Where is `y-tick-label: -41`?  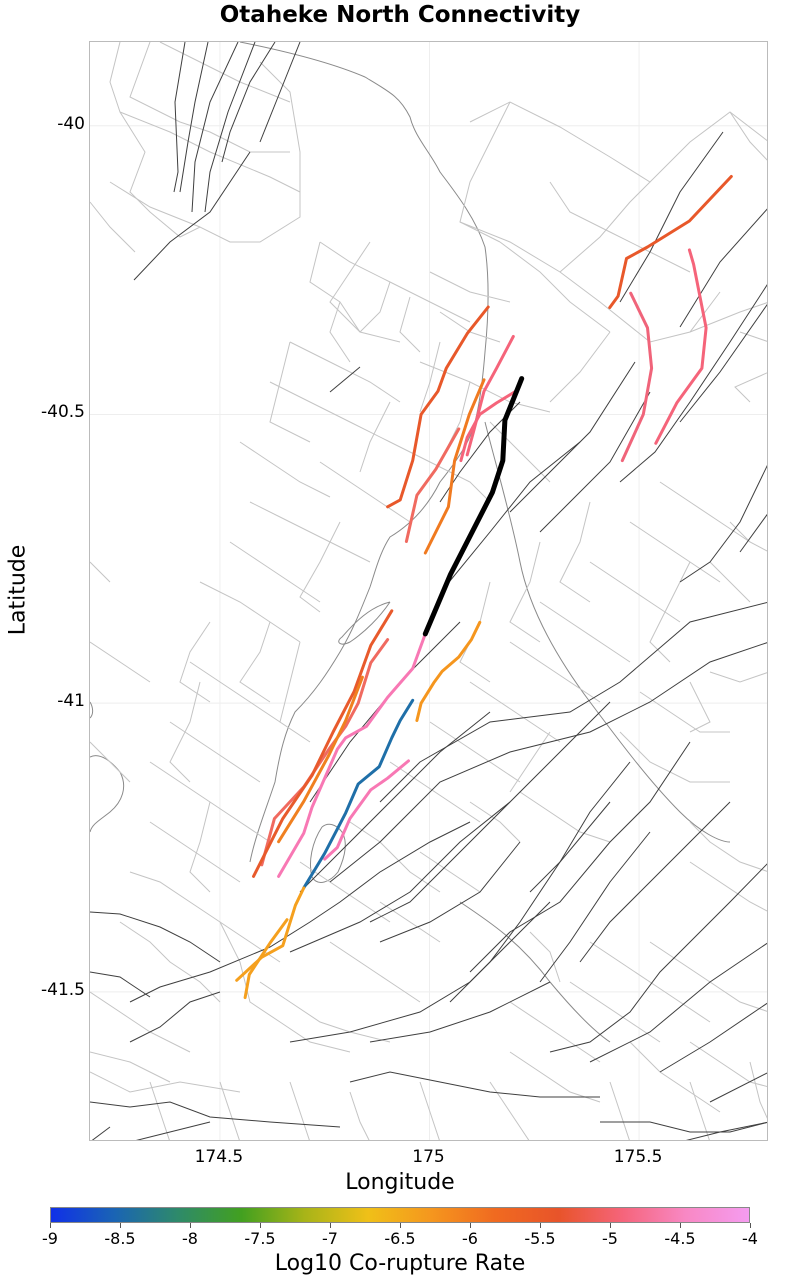 y-tick-label: -41 is located at coordinates (71, 701).